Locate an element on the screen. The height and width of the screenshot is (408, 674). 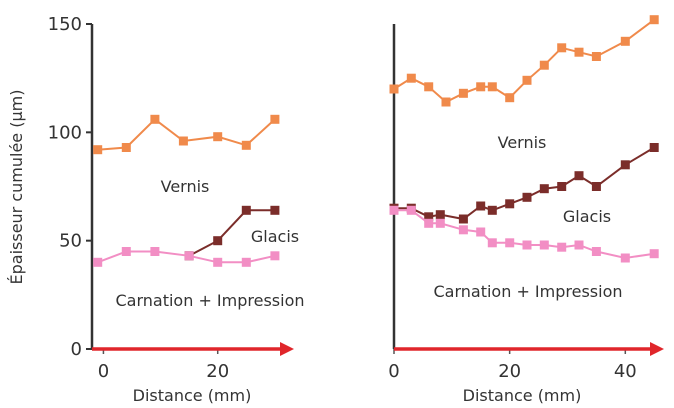
y-tick-label: 0 is located at coordinates (76, 349).